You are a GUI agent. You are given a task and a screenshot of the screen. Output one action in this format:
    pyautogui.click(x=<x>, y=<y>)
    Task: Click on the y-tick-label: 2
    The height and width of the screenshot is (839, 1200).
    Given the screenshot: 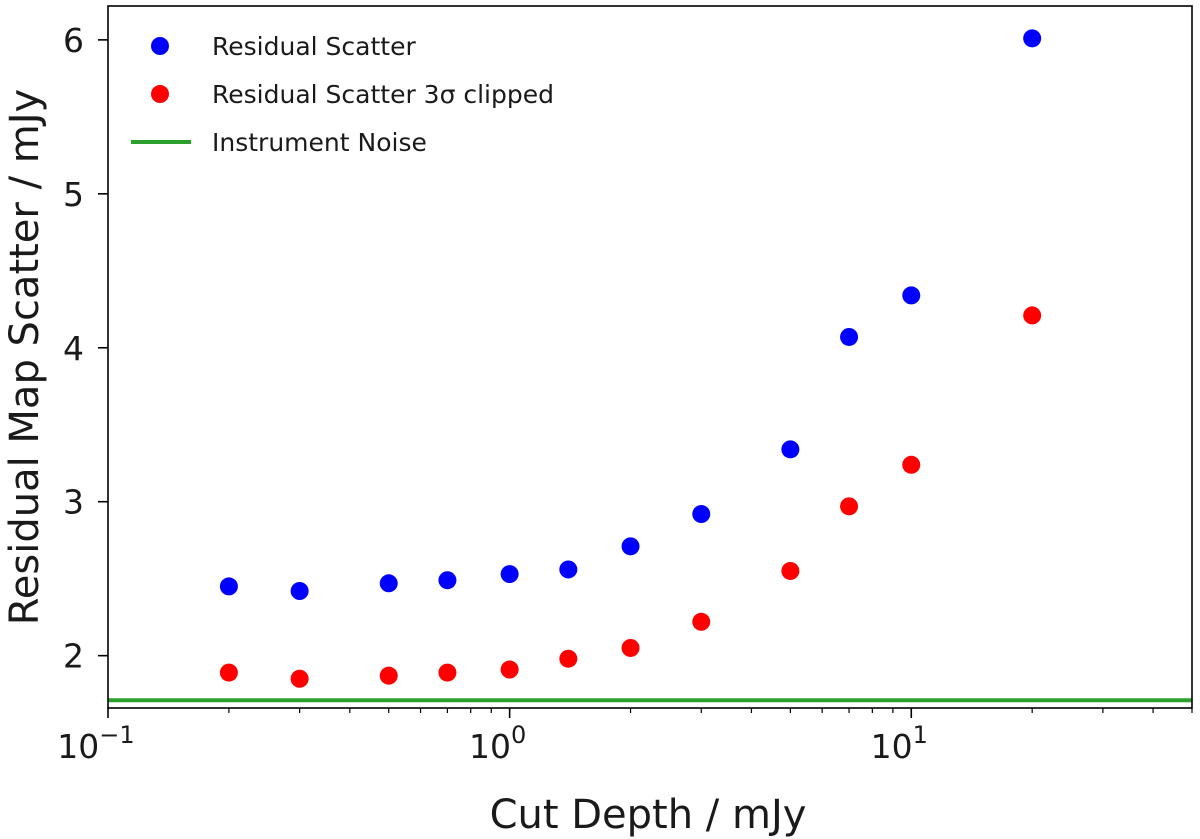 What is the action you would take?
    pyautogui.click(x=73, y=656)
    